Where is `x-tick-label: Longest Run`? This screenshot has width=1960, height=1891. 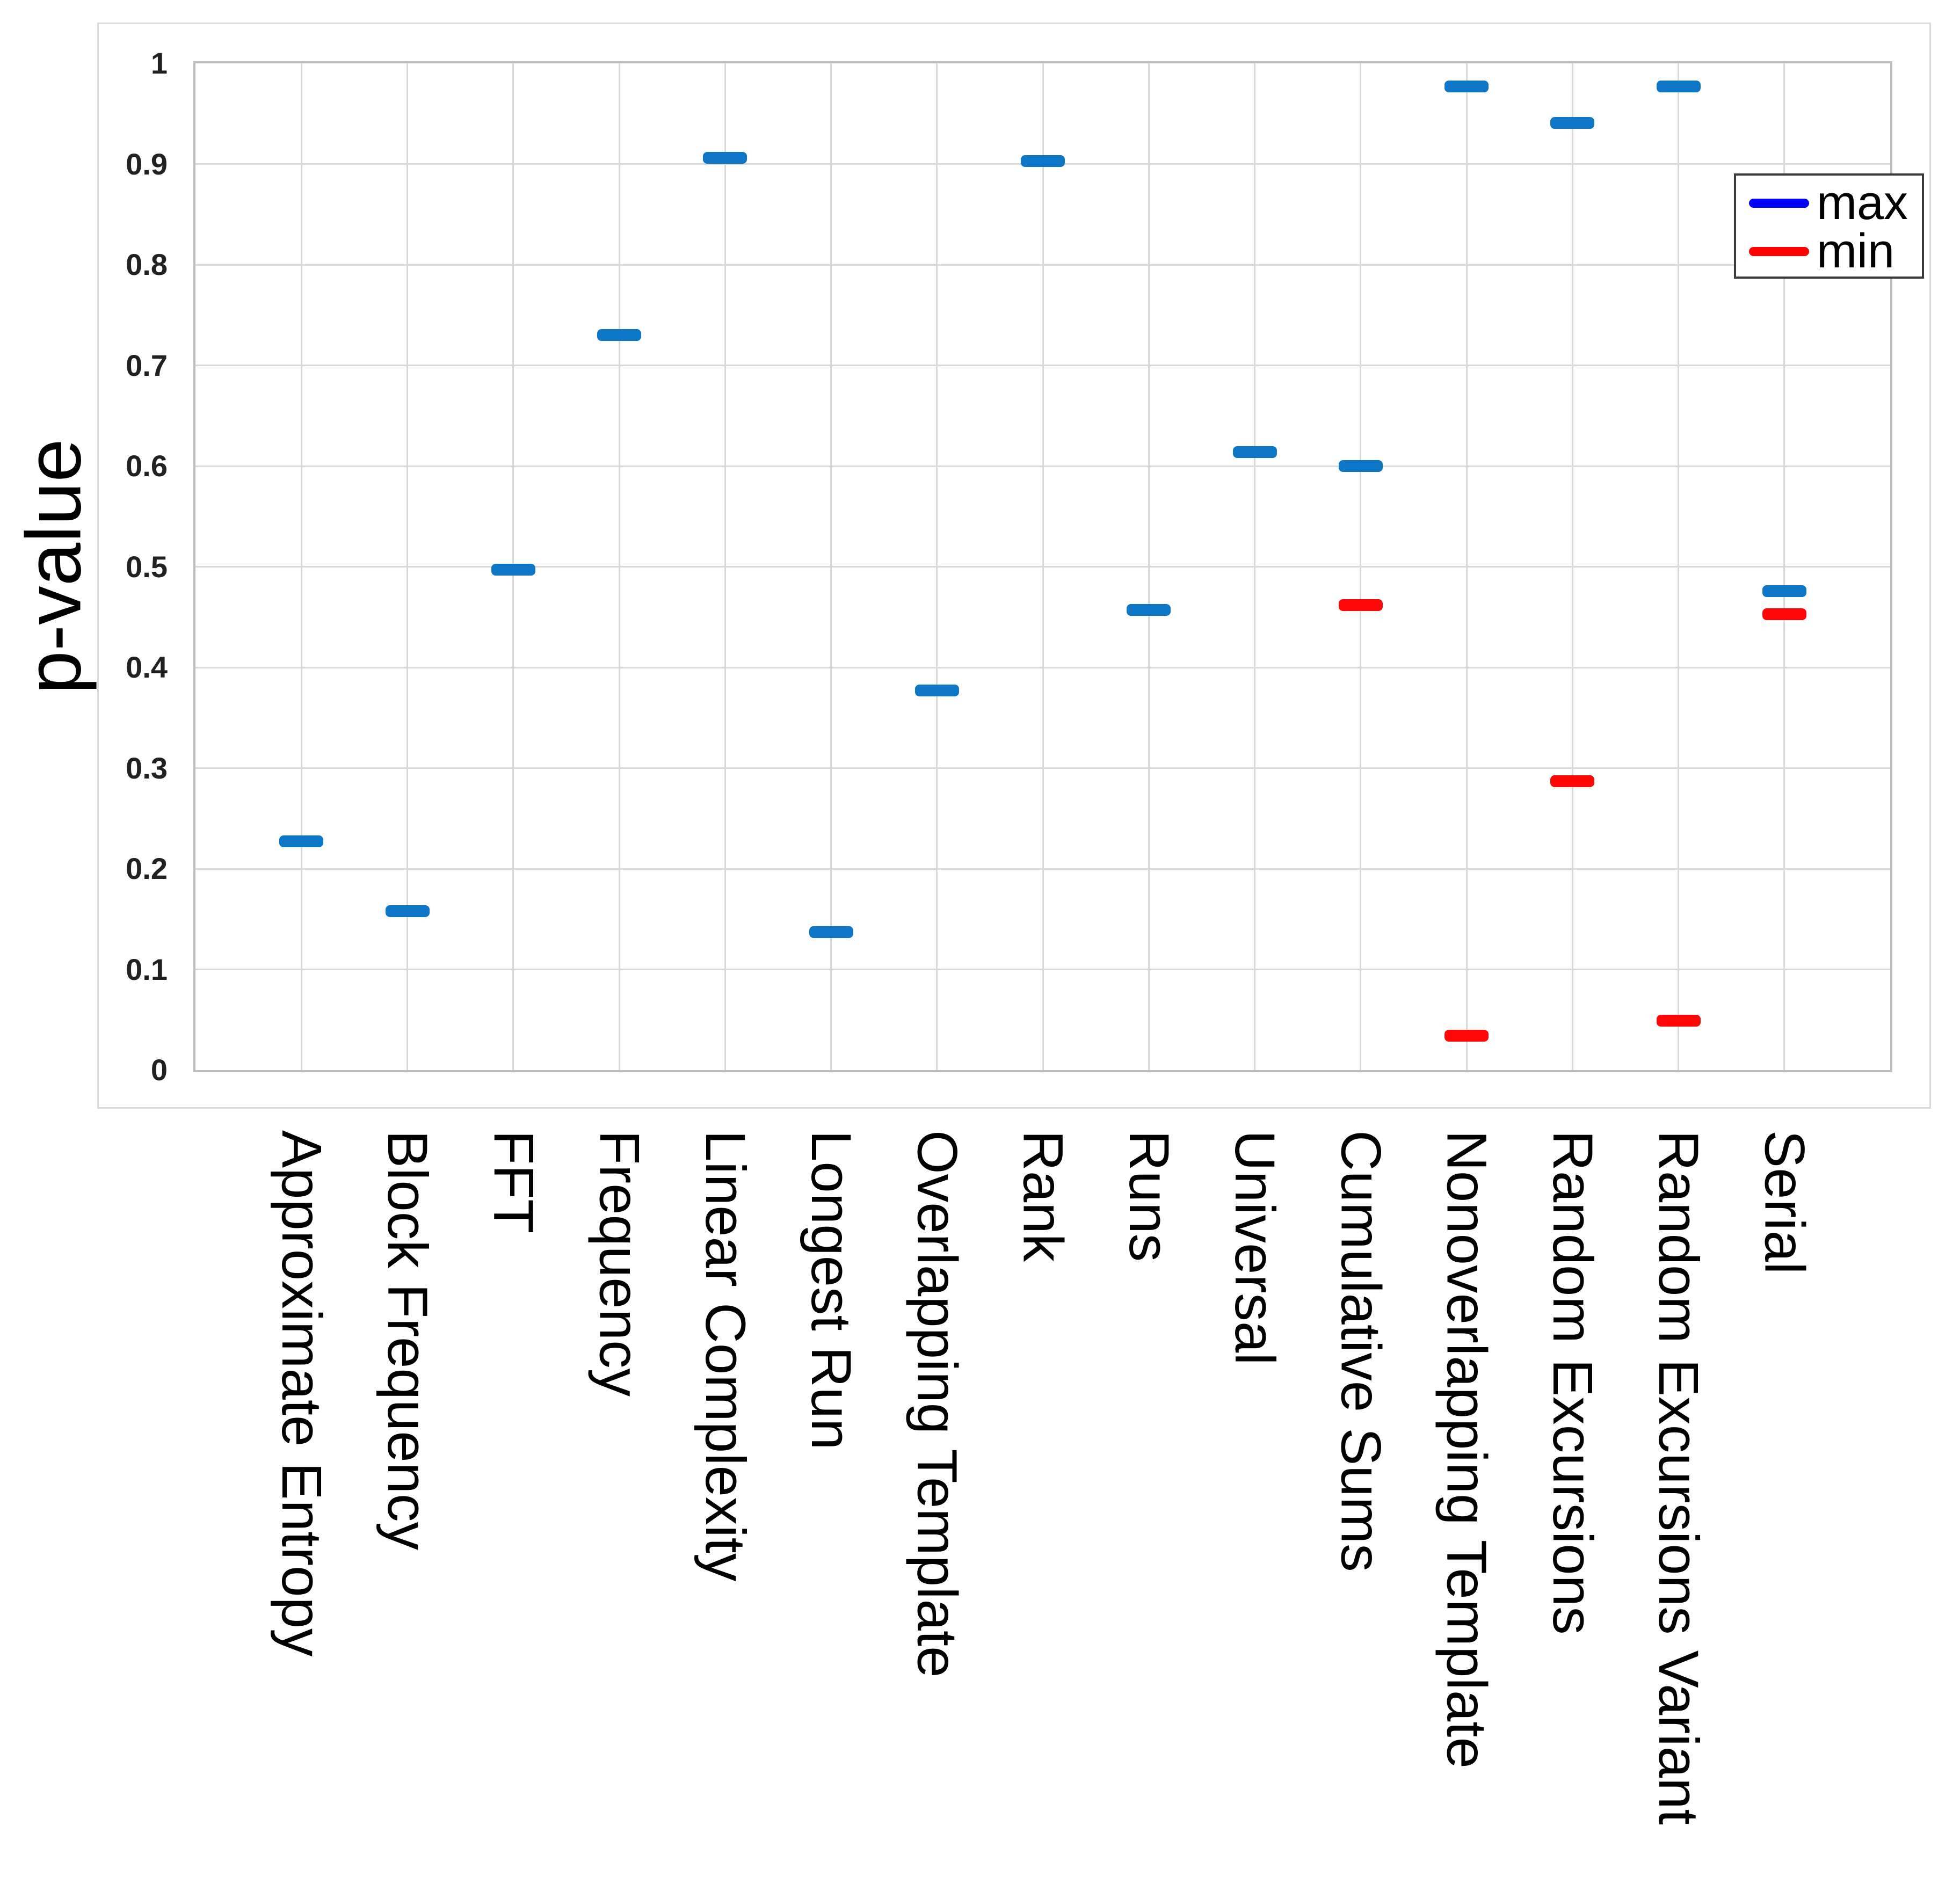
x-tick-label: Longest Run is located at coordinates (831, 1290).